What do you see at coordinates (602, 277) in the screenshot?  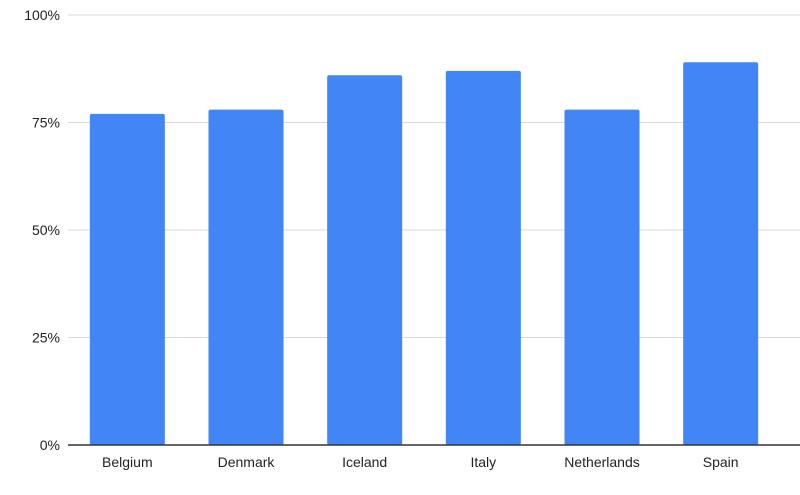 I see `bar-netherlands` at bounding box center [602, 277].